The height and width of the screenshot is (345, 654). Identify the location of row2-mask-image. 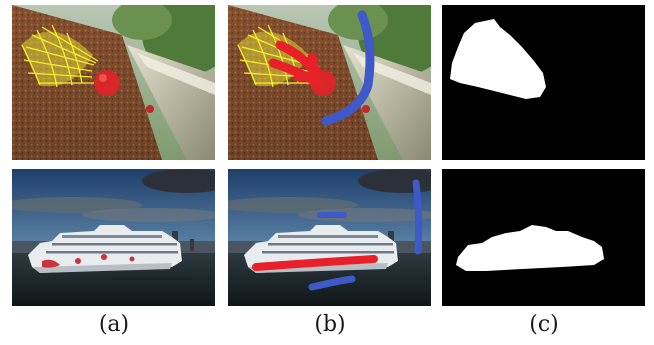
(543, 237).